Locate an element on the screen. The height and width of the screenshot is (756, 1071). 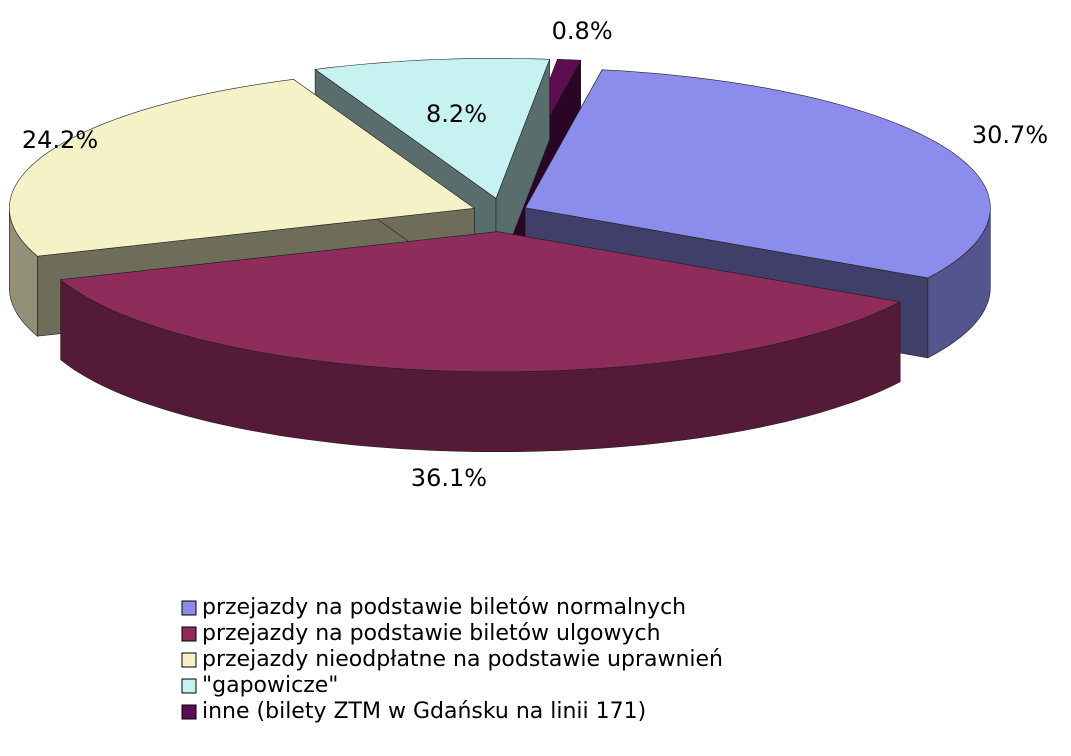
legend-label: inne (bilety ZTM w Gdańsku na linii 171) is located at coordinates (424, 711).